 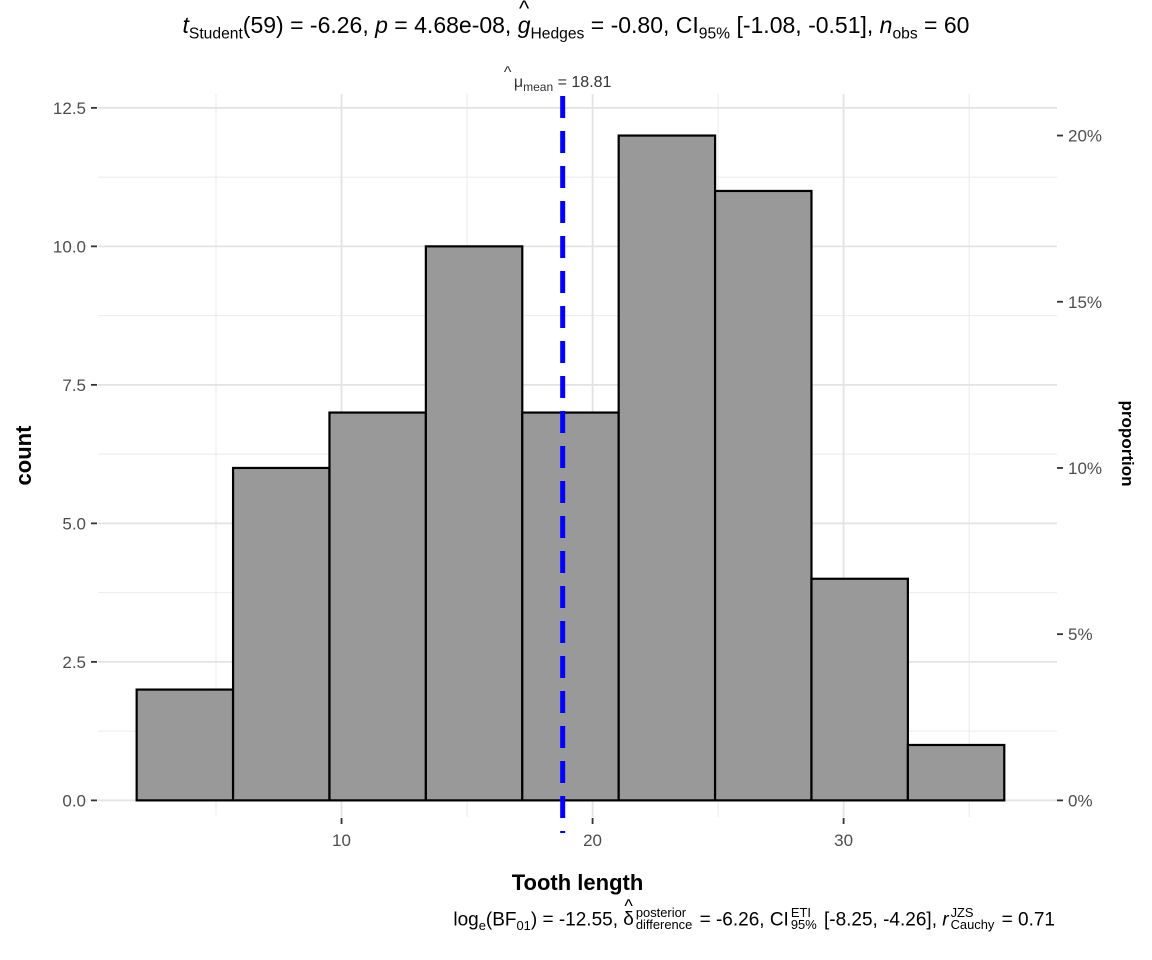 What do you see at coordinates (592, 840) in the screenshot?
I see `x-tick-label-1: 20` at bounding box center [592, 840].